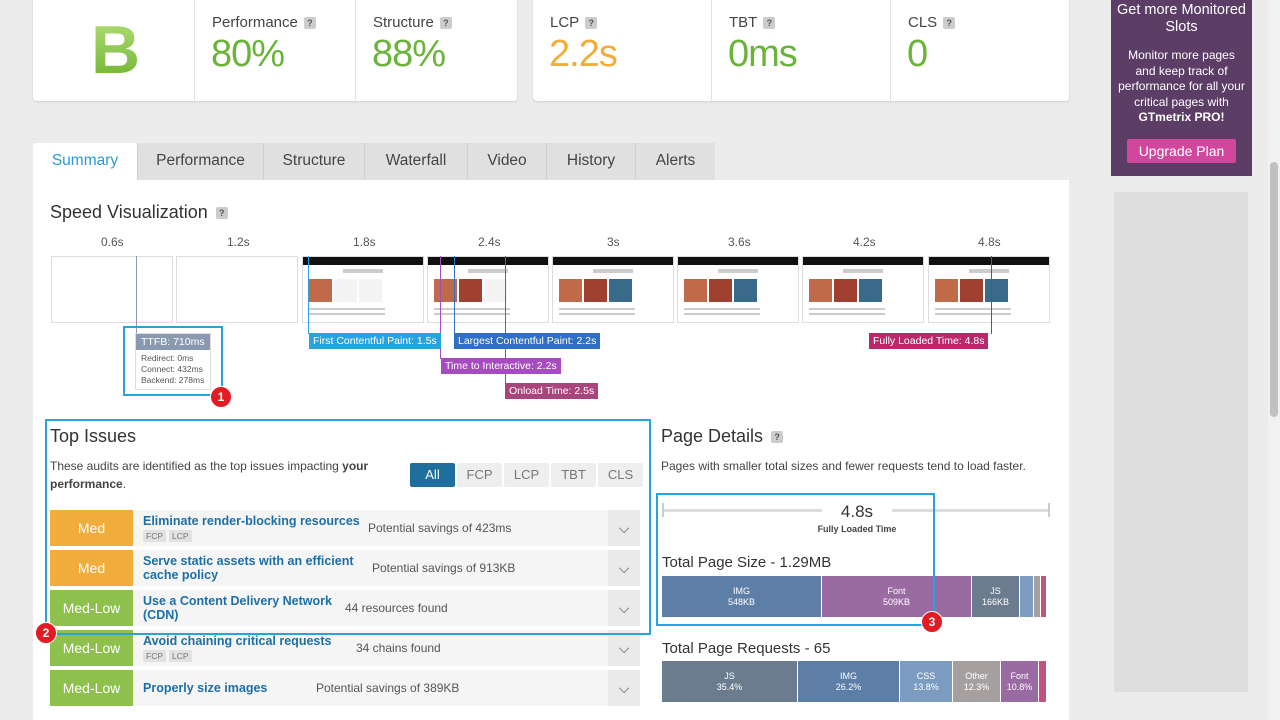 The image size is (1280, 720). I want to click on time-label: 1.8s, so click(364, 242).